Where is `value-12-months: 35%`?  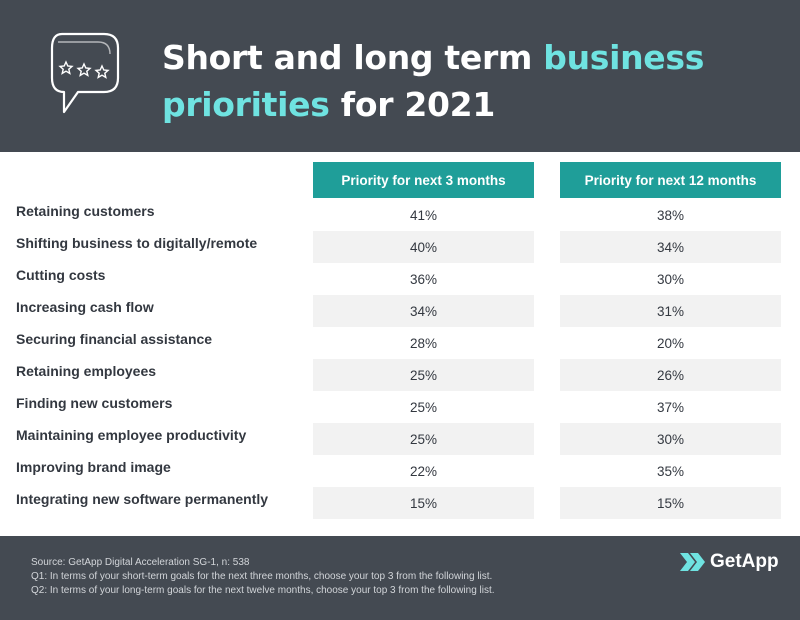 value-12-months: 35% is located at coordinates (670, 471).